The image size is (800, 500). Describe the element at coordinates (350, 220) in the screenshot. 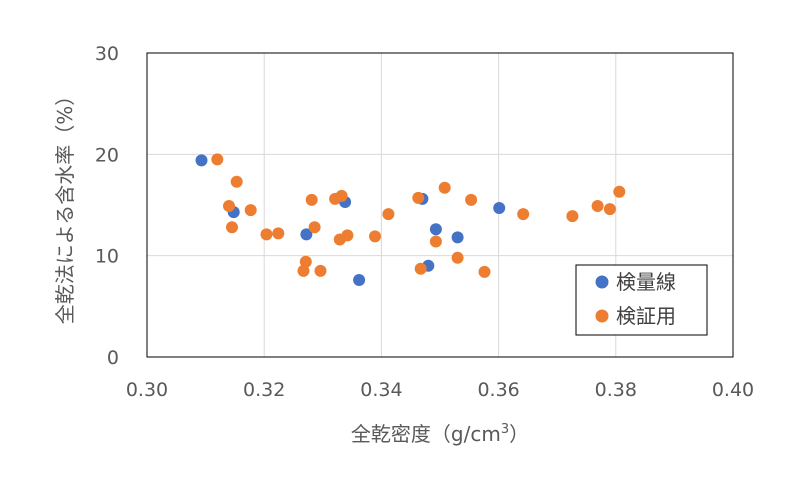

I see `series-calibration` at that location.